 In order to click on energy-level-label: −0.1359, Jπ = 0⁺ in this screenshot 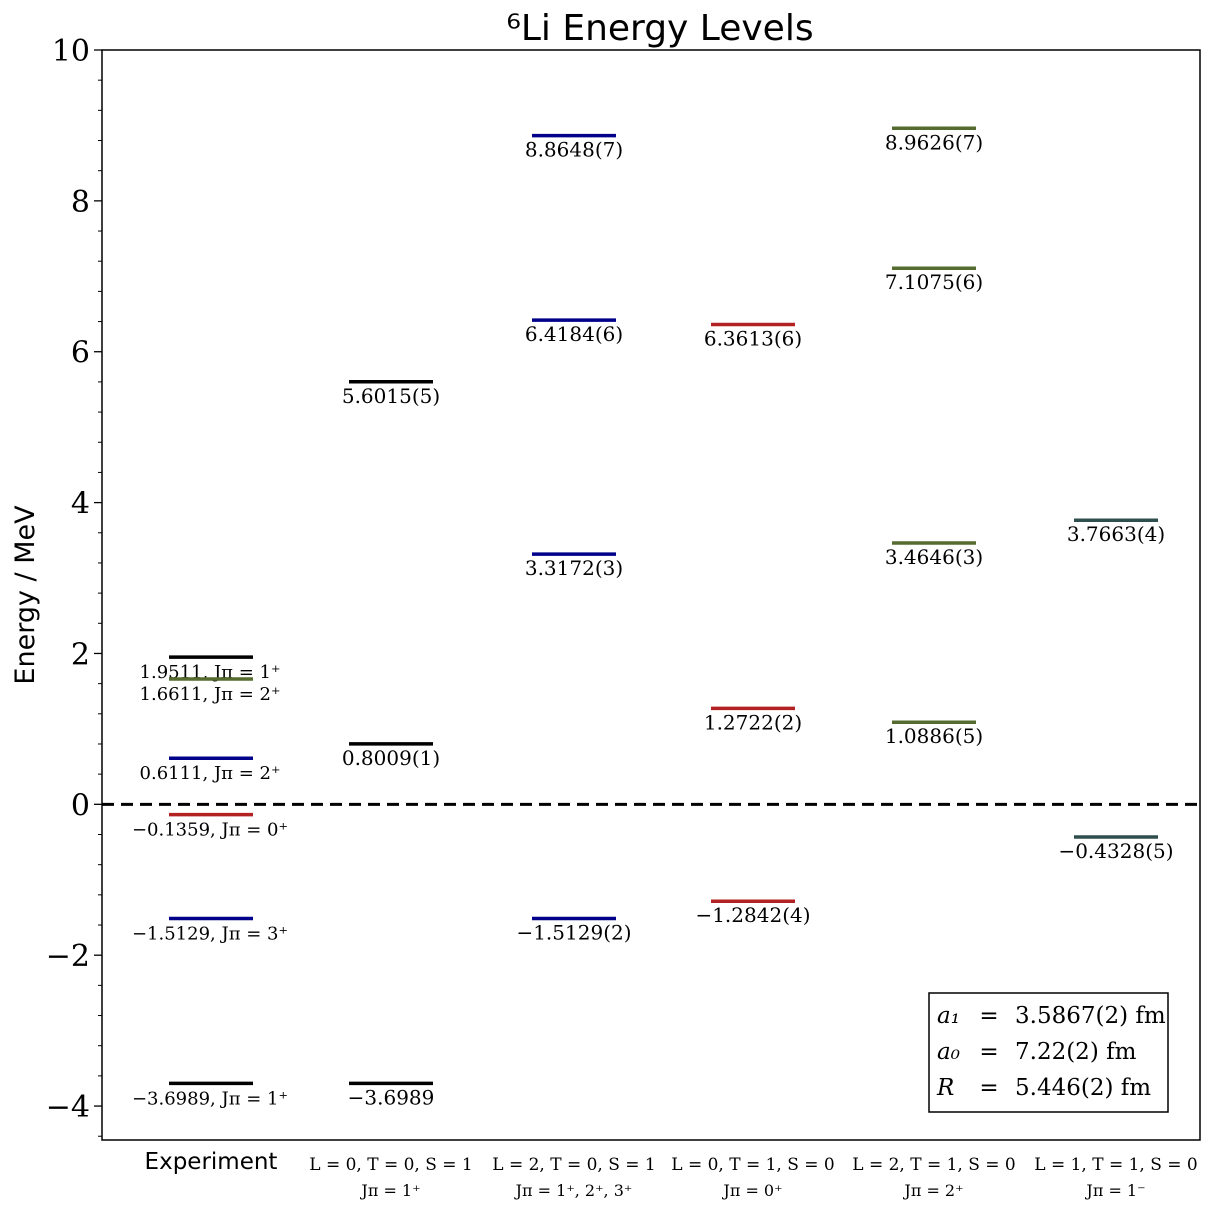, I will do `click(210, 830)`.